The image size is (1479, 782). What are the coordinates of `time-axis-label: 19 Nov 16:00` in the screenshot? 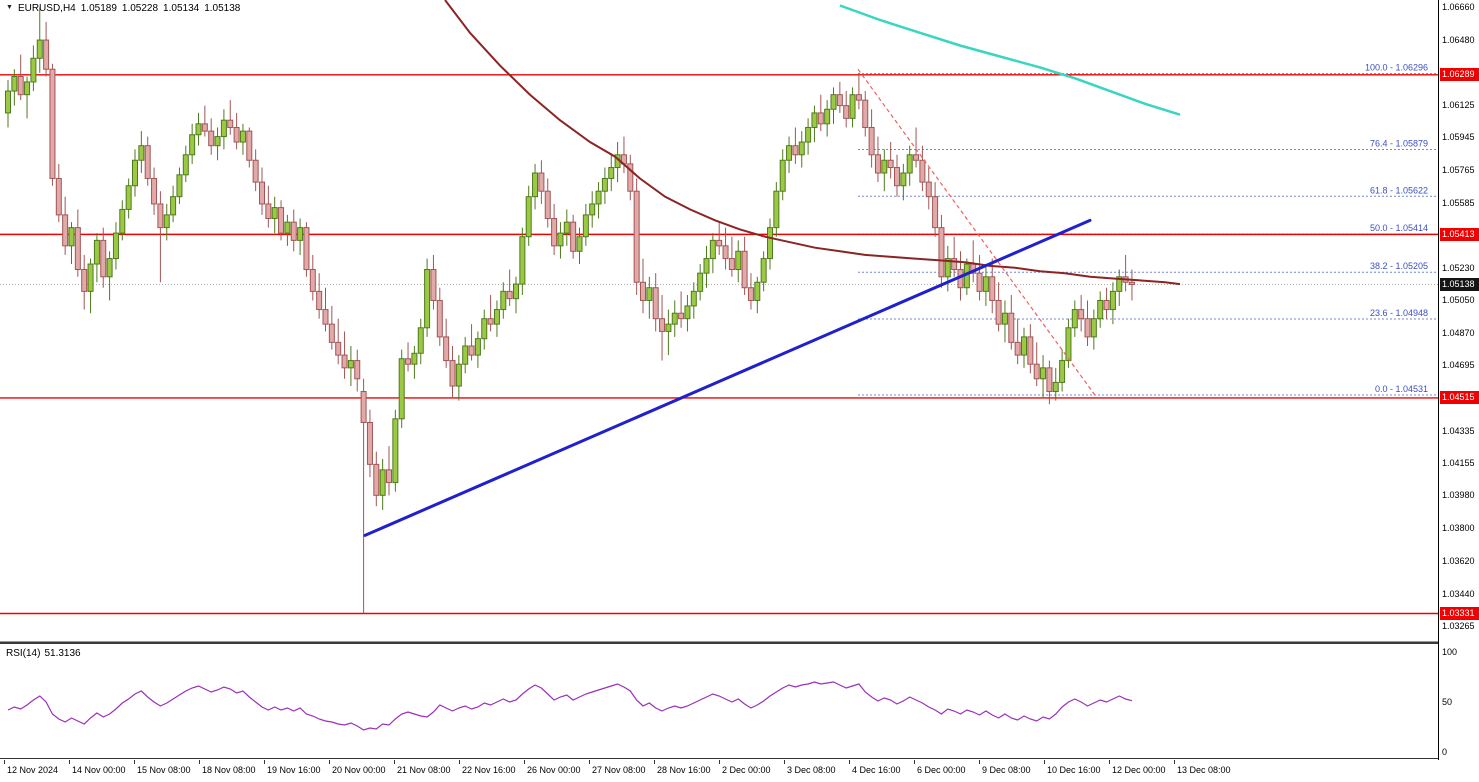 It's located at (294, 770).